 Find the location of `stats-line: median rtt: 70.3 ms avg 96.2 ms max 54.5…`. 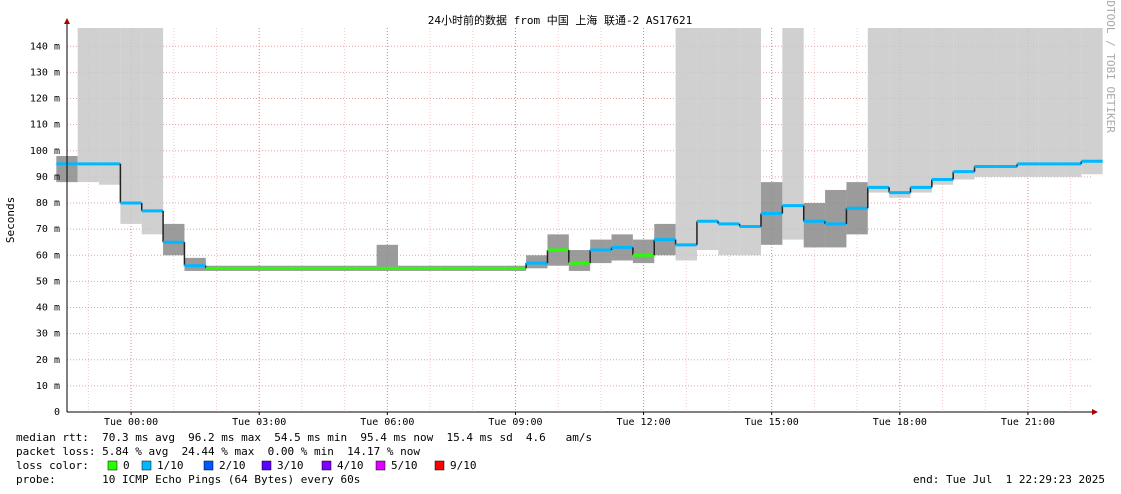

stats-line: median rtt: 70.3 ms avg 96.2 ms max 54.5… is located at coordinates (304, 437).